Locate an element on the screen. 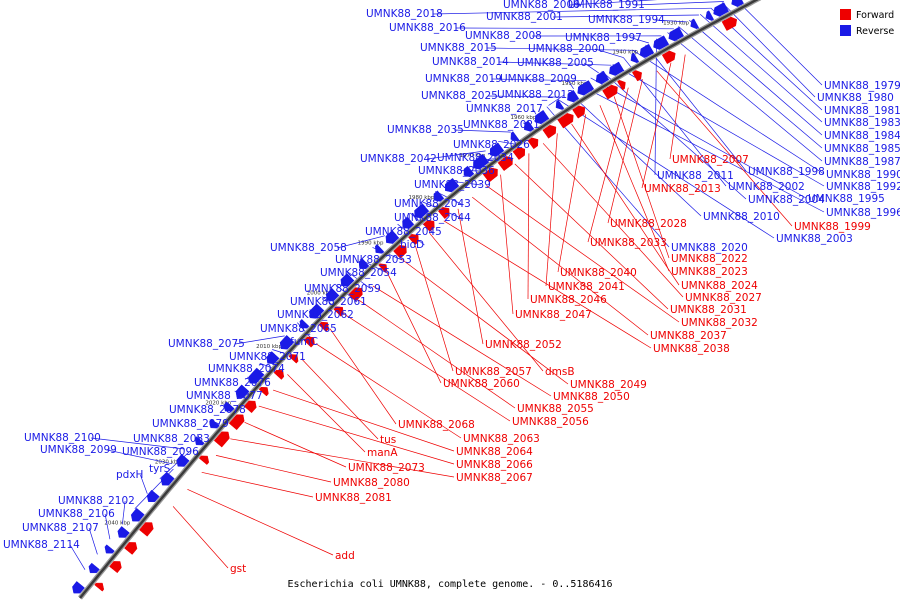  reverse-gene-label: UMNK88_2016 is located at coordinates (427, 28).